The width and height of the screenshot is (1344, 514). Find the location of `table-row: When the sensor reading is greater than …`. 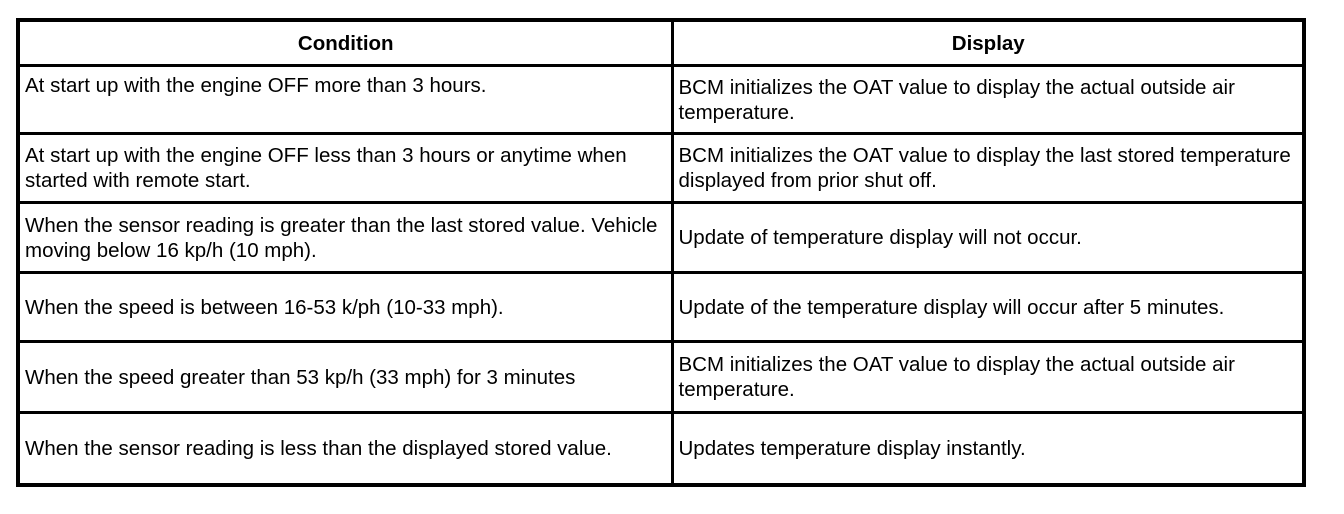

table-row: When the sensor reading is greater than … is located at coordinates (661, 237).